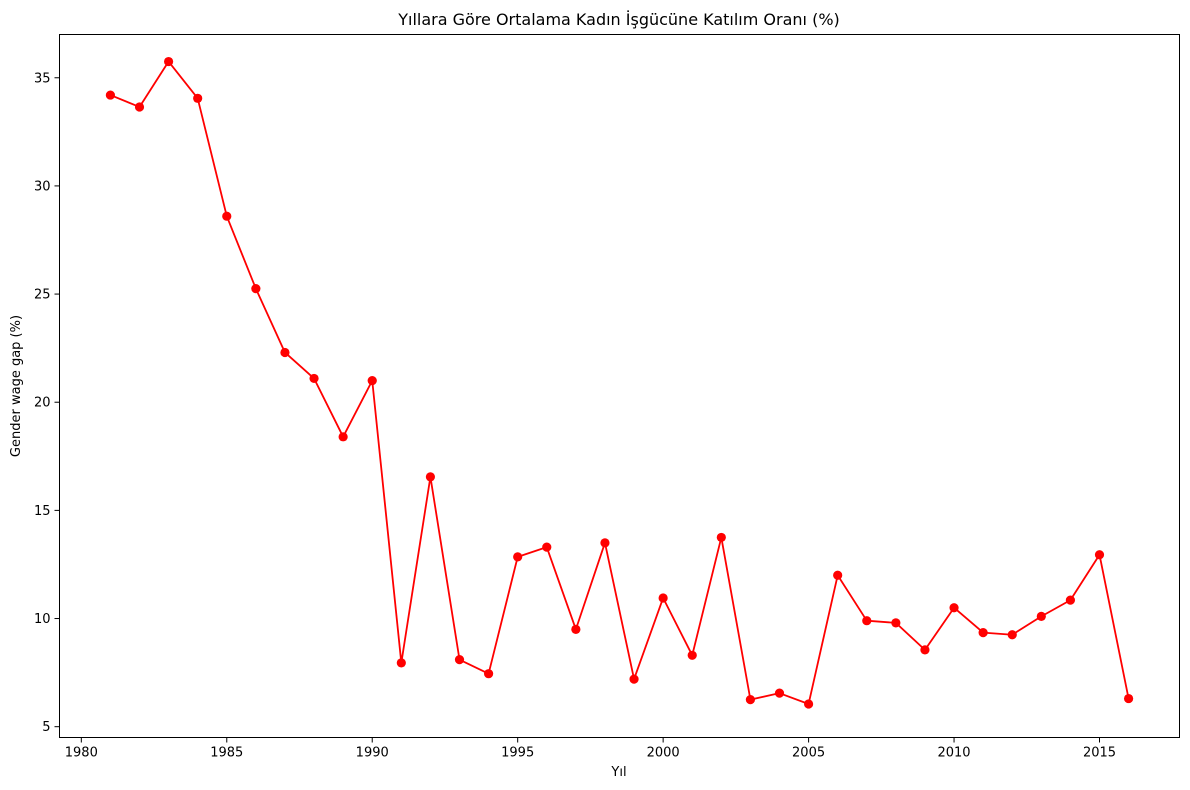 The width and height of the screenshot is (1190, 790). I want to click on x-tick-label: 1995, so click(517, 753).